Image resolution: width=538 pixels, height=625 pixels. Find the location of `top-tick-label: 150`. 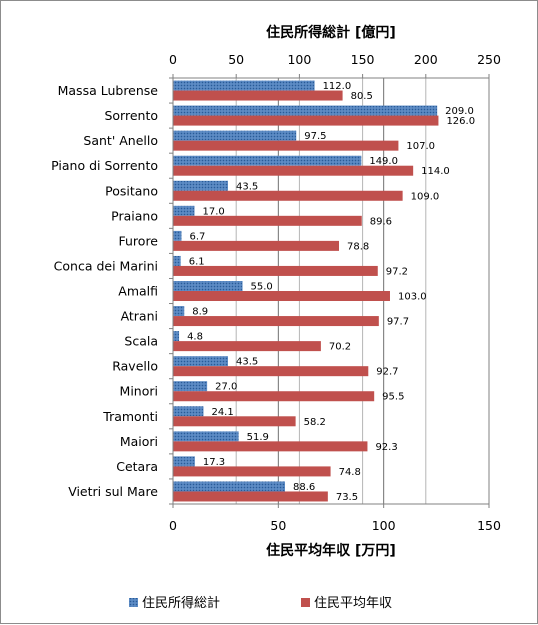

top-tick-label: 150 is located at coordinates (363, 59).